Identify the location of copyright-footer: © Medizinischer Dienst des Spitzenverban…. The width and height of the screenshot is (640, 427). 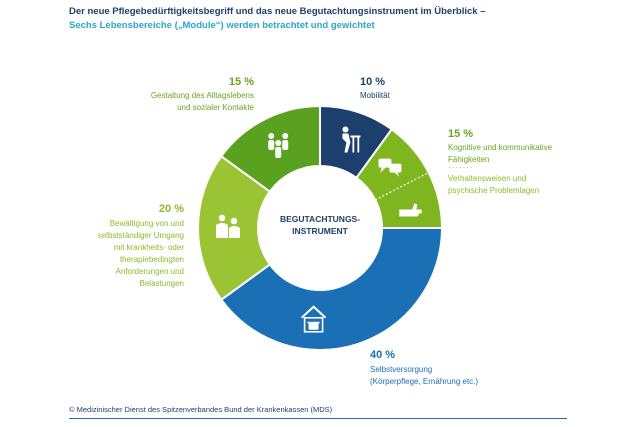
(201, 409).